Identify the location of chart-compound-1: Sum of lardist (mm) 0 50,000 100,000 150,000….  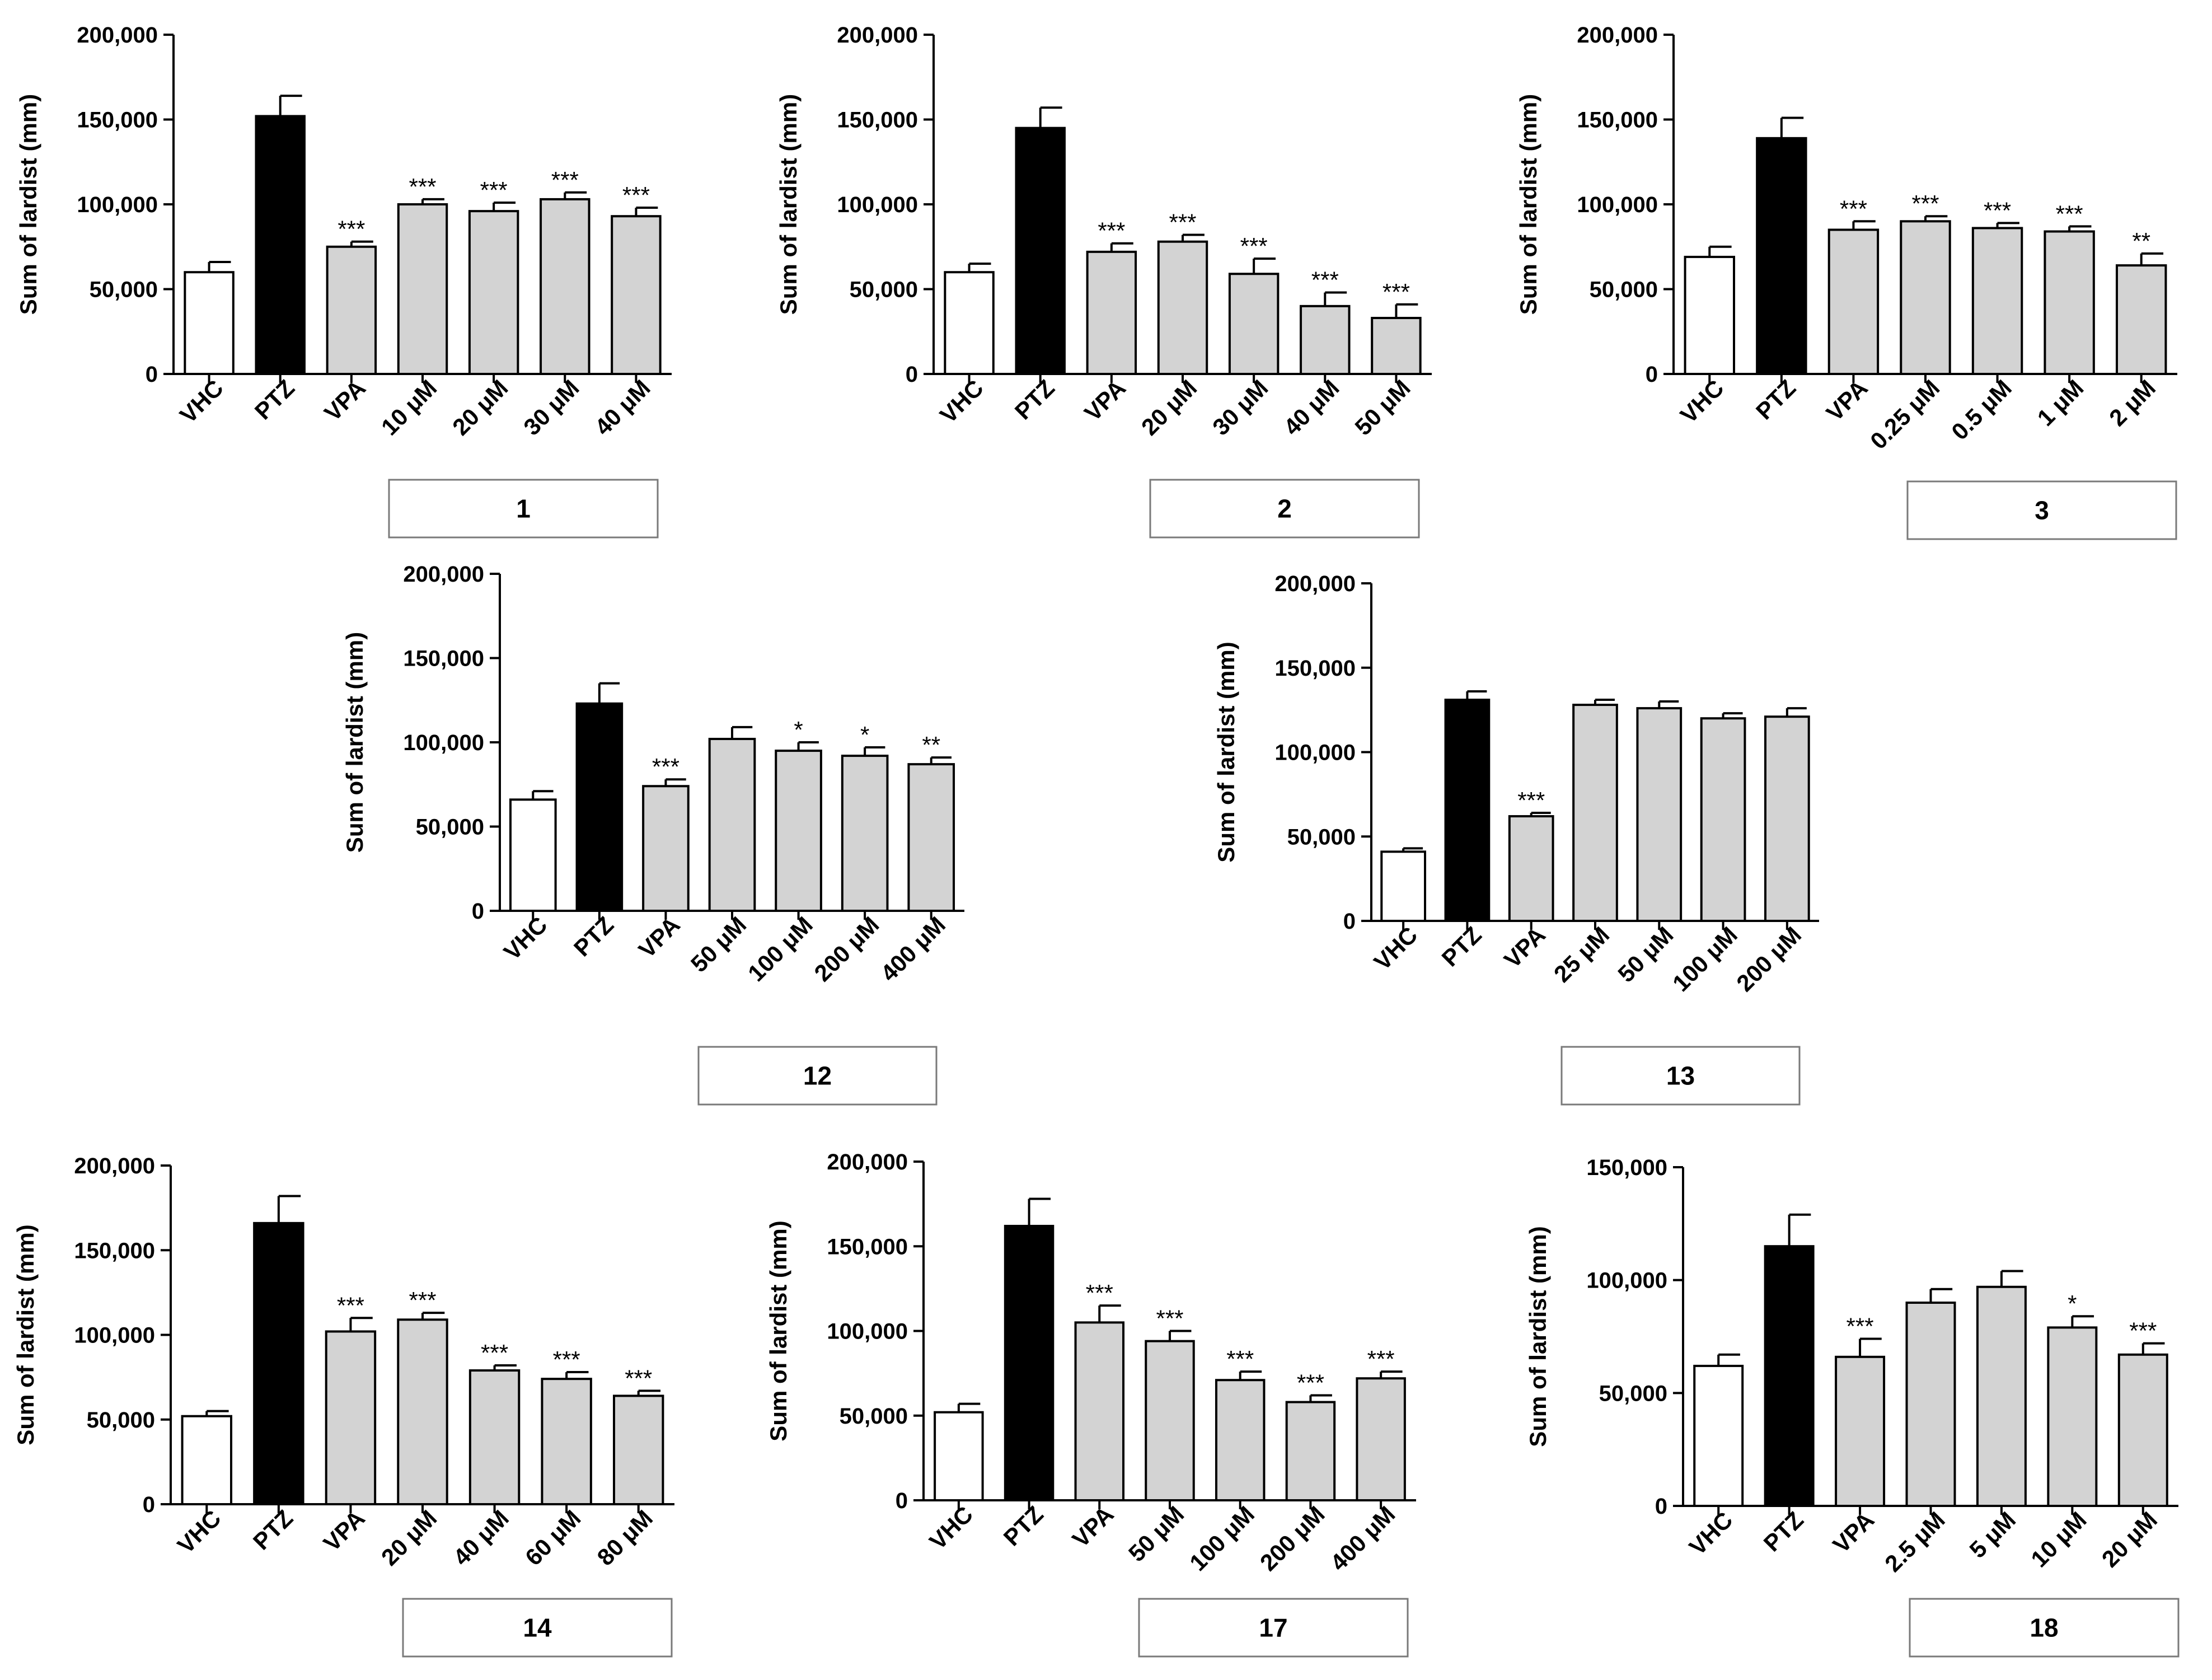
(343, 281).